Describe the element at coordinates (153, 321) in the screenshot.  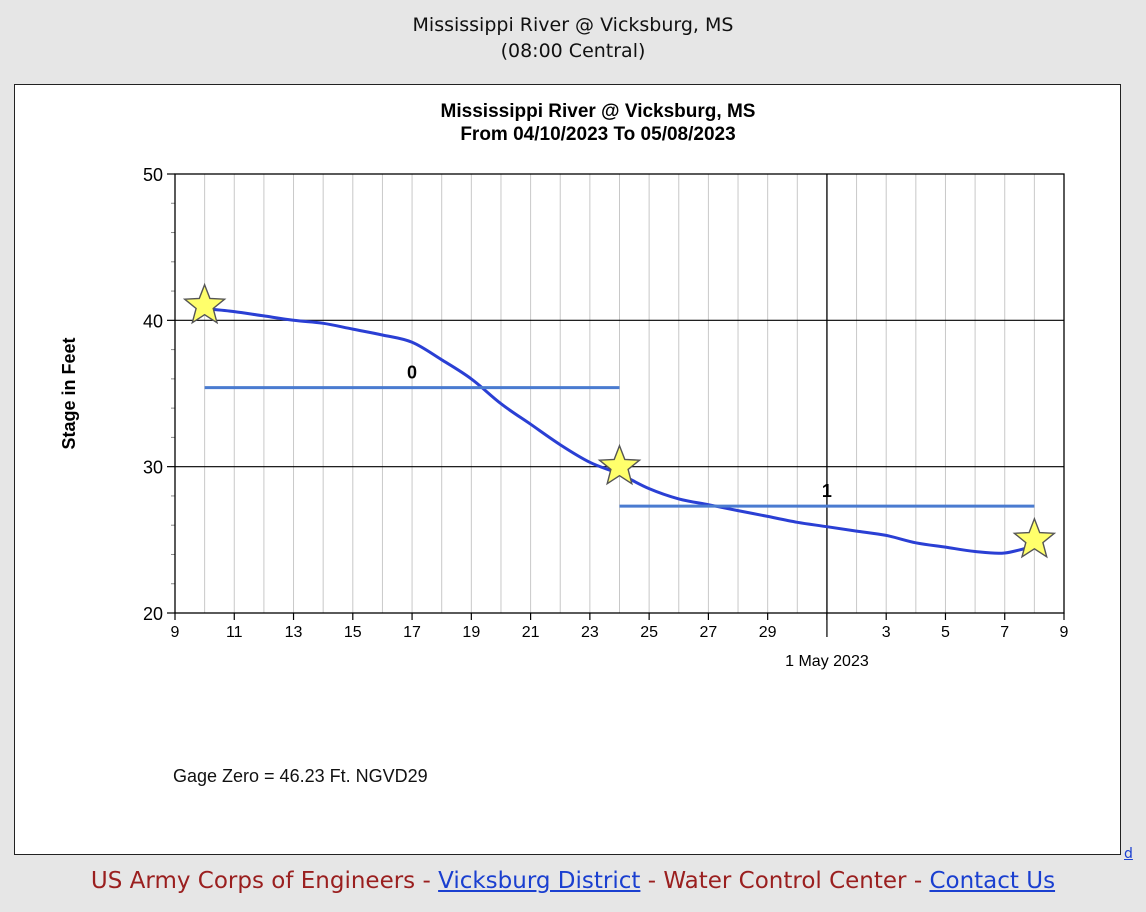
I see `y-tick-label: 40` at that location.